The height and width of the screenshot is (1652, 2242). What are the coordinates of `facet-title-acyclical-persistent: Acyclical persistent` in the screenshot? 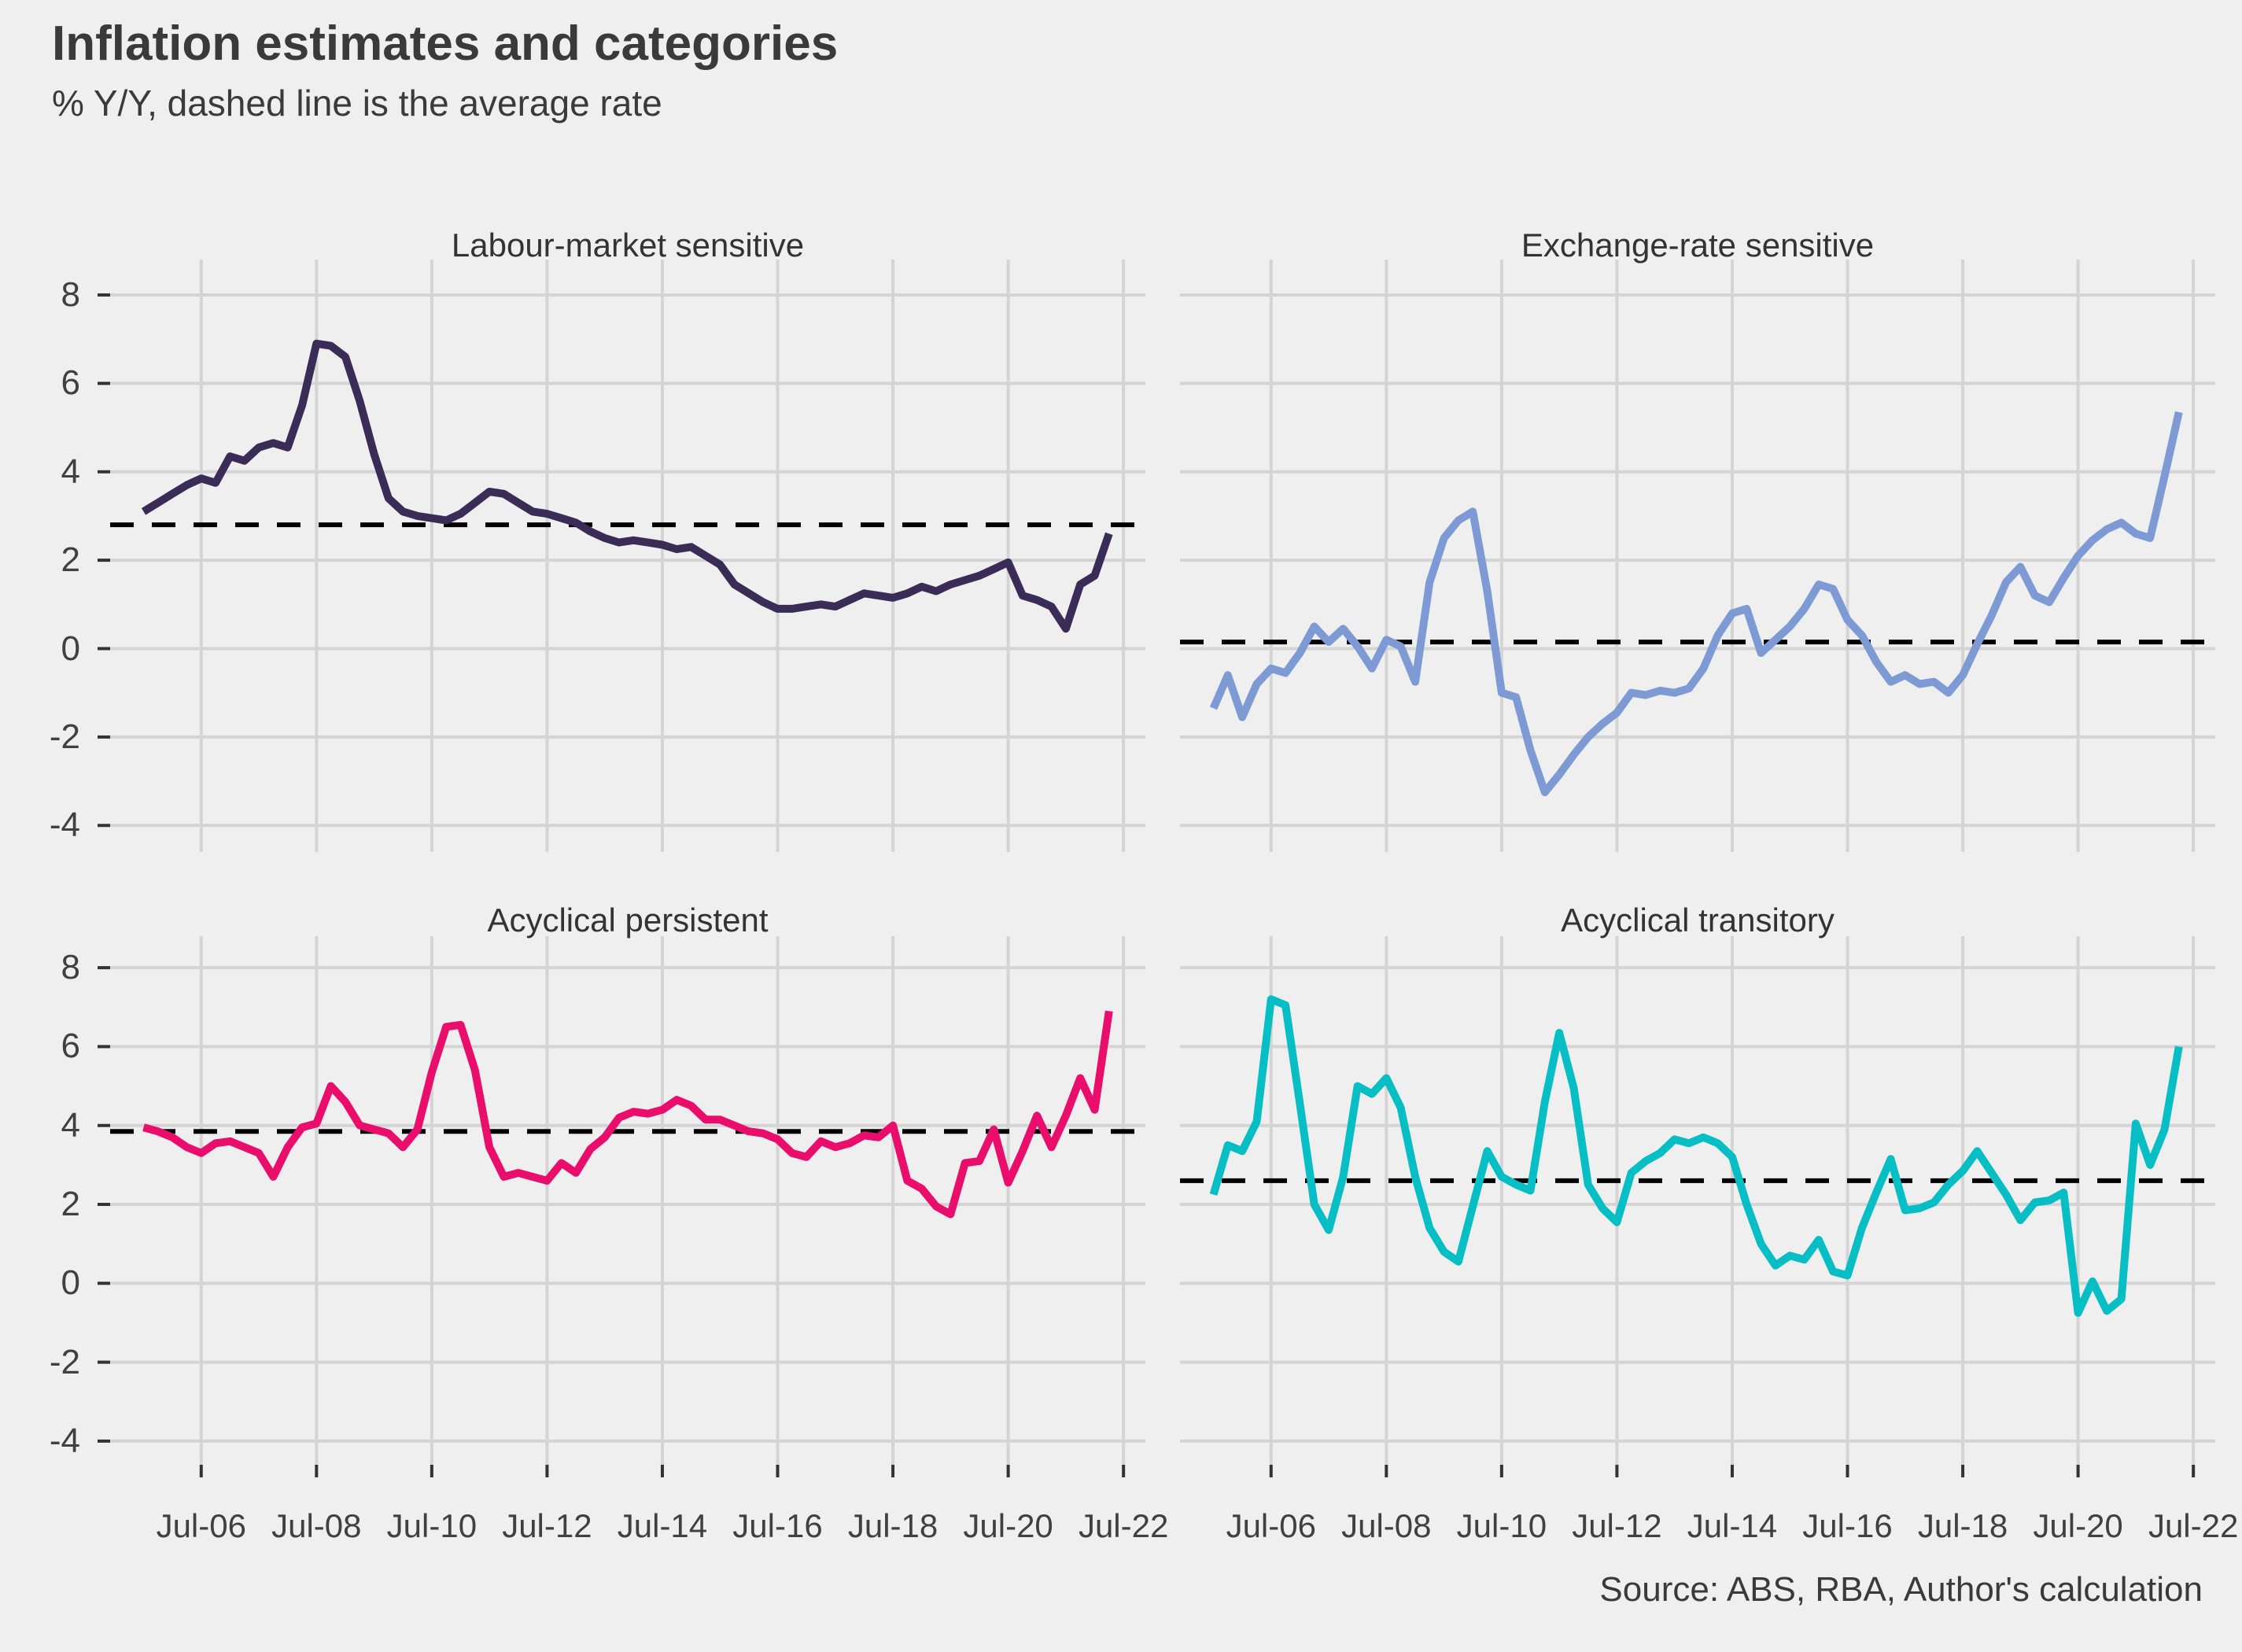 It's located at (628, 920).